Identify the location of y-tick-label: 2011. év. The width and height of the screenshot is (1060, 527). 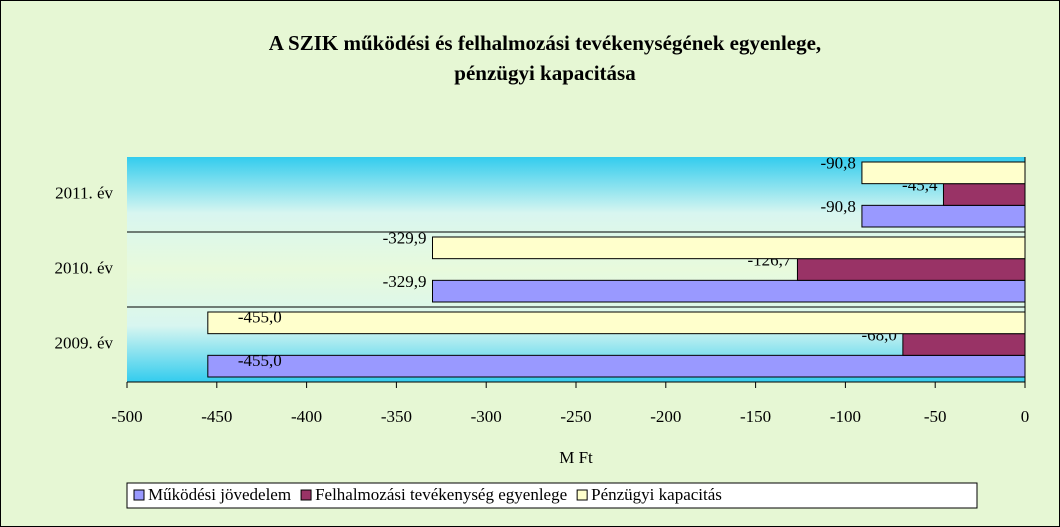
(84, 192).